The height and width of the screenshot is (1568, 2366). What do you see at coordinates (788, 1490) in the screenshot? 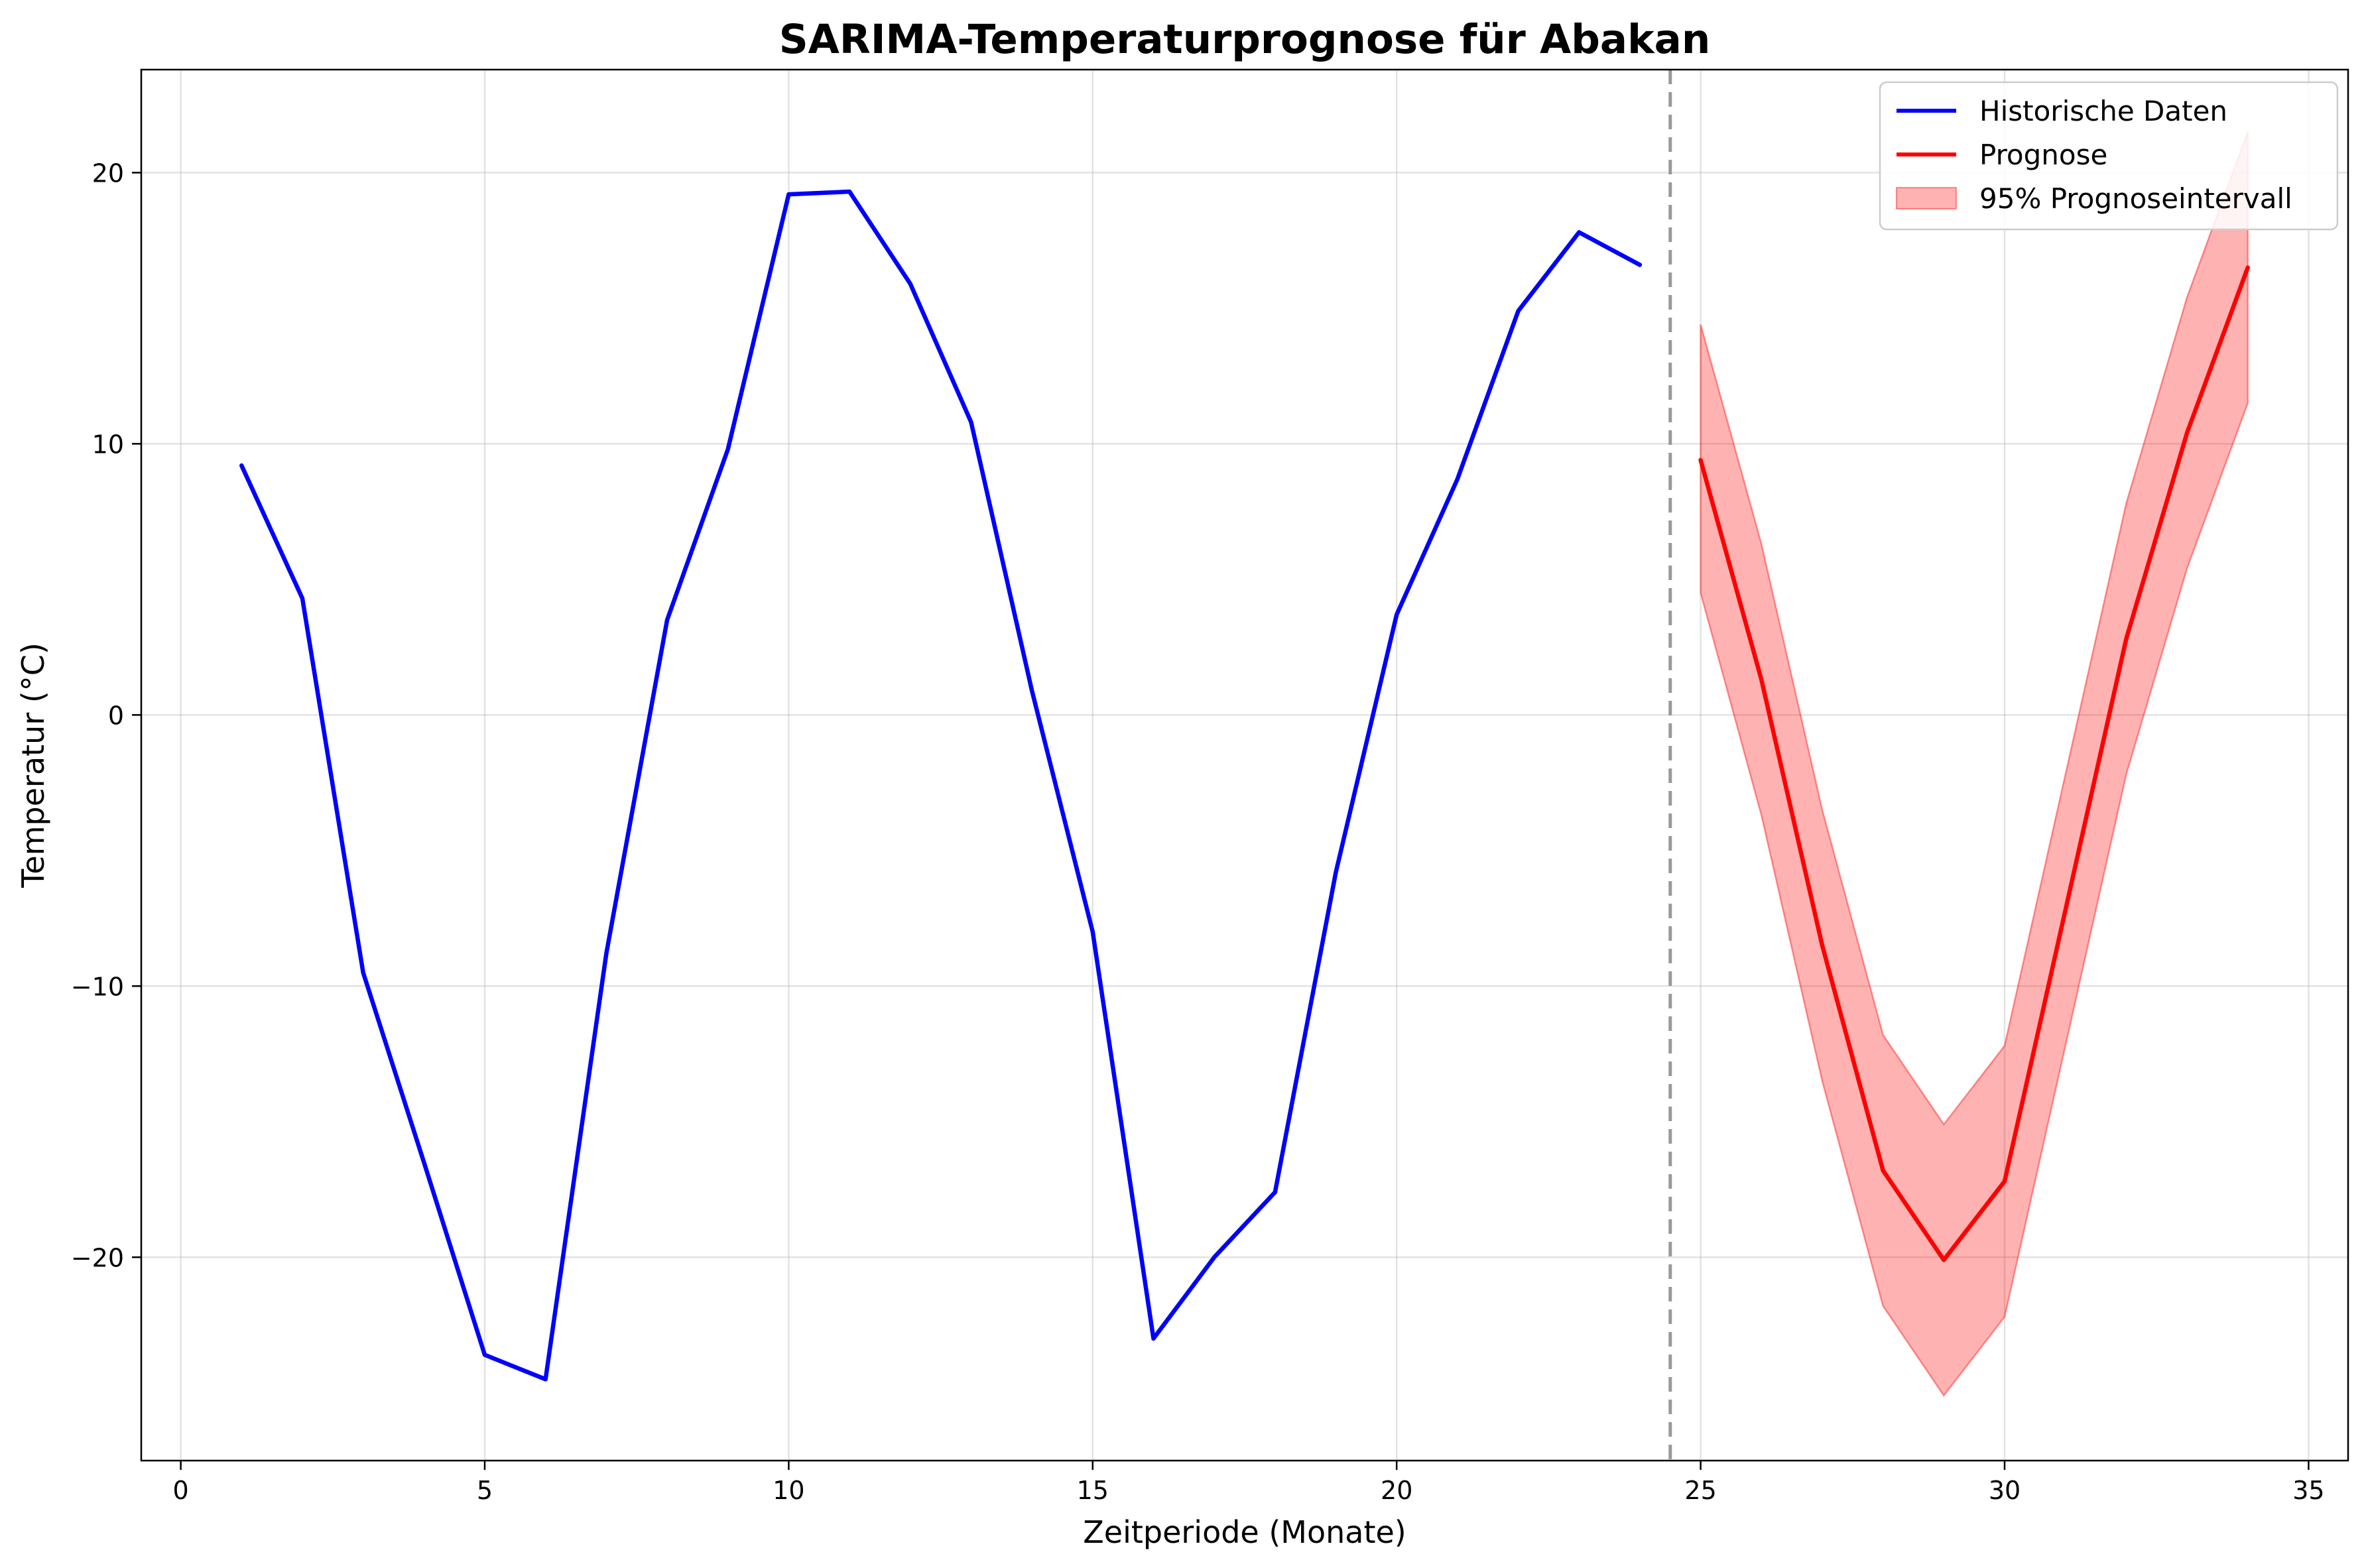
I see `x-tick-label: 10` at bounding box center [788, 1490].